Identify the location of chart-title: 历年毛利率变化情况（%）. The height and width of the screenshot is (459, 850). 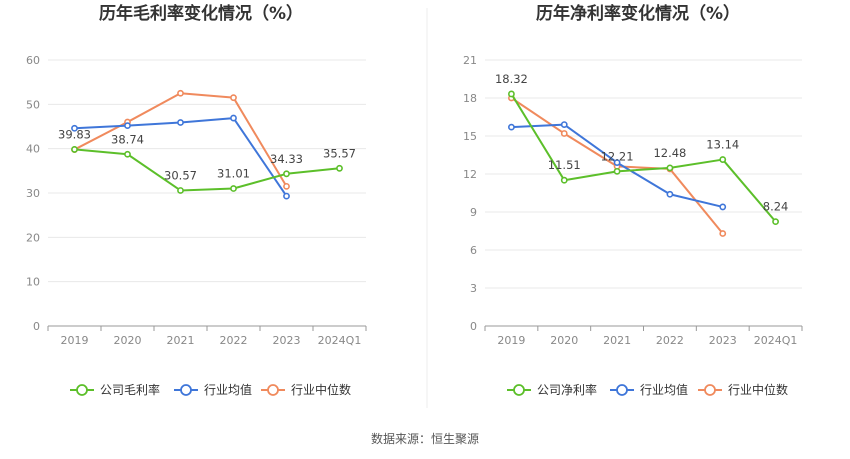
(201, 13).